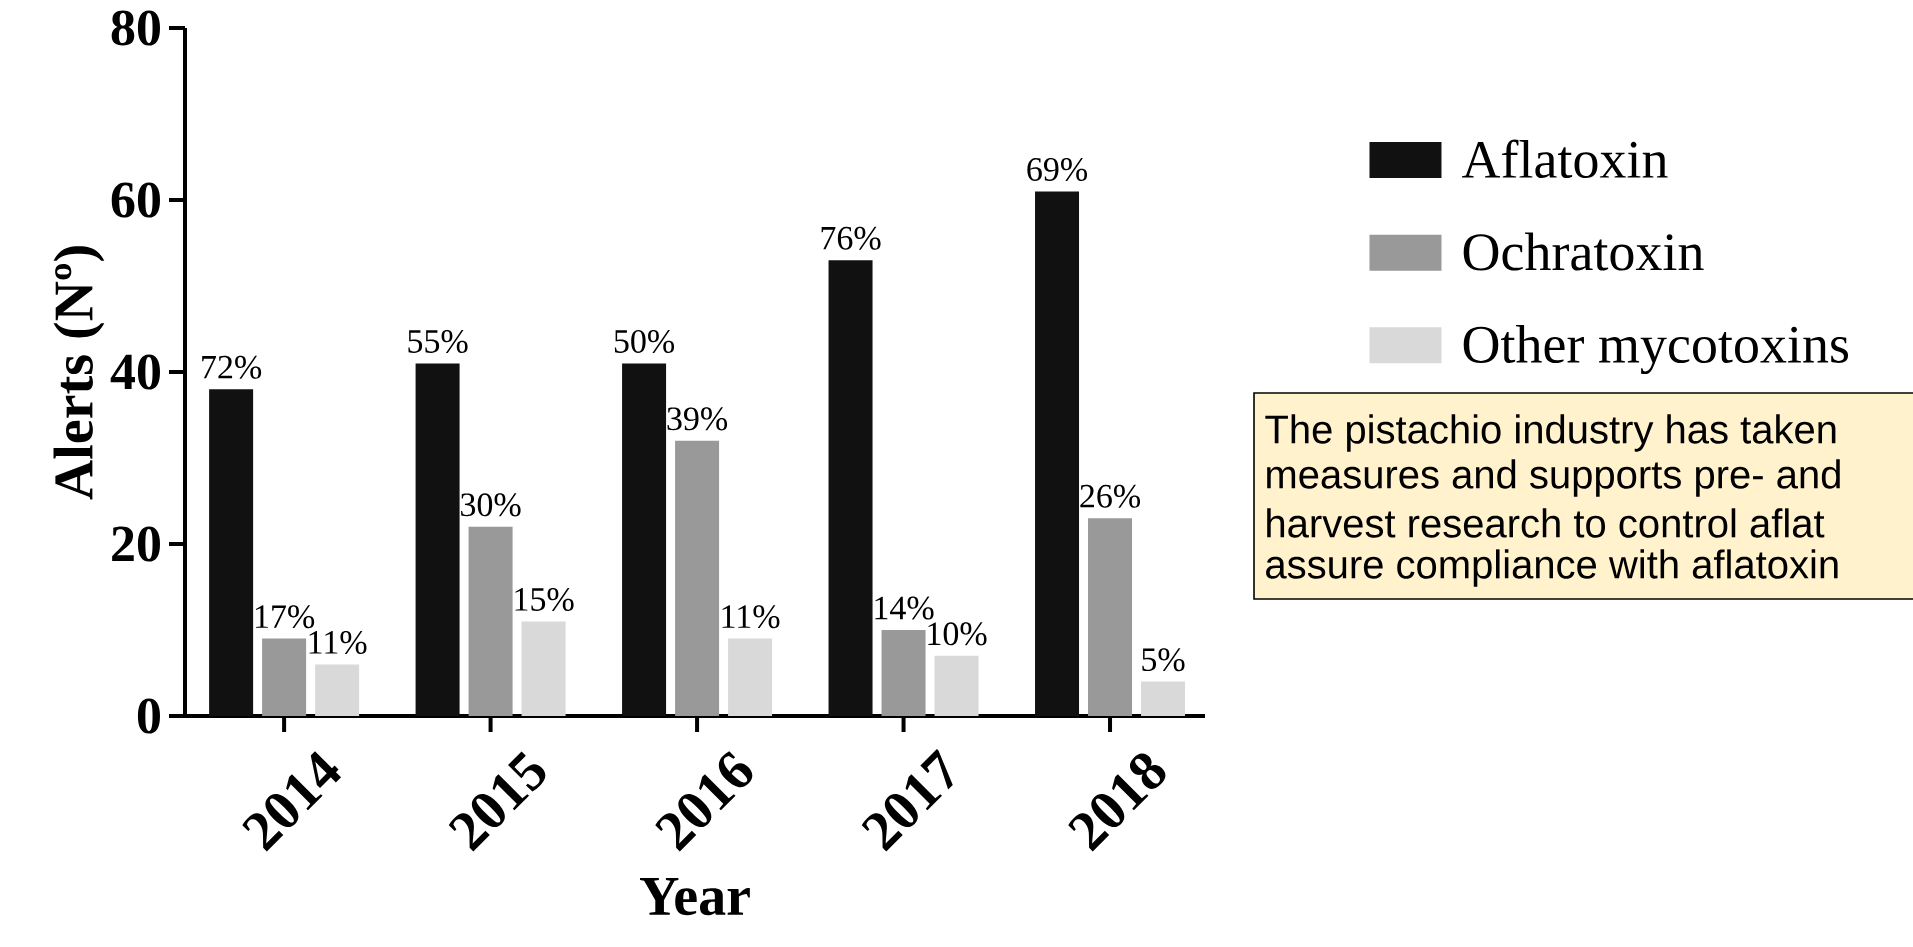 The height and width of the screenshot is (947, 1913). Describe the element at coordinates (1553, 478) in the screenshot. I see `text: measures and supports pre- and` at that location.